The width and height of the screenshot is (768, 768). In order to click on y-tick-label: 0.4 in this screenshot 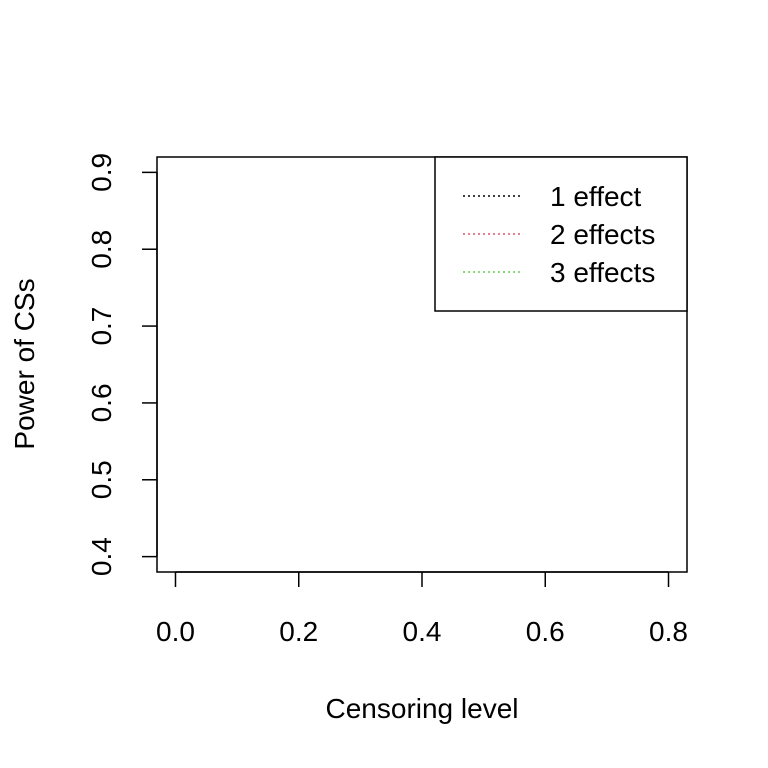, I will do `click(101, 556)`.